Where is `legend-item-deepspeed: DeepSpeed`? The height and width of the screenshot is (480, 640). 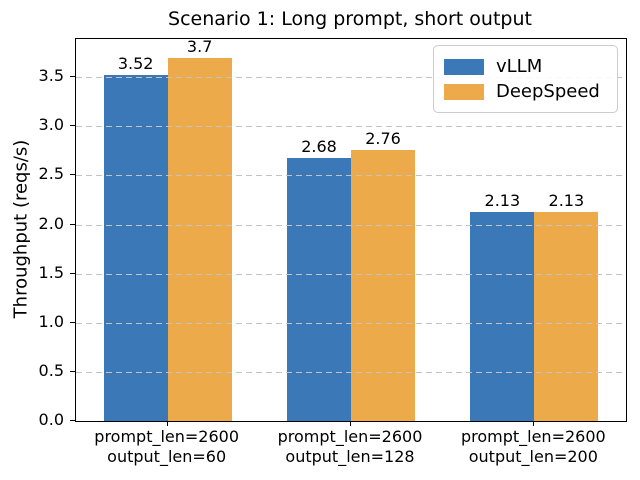
legend-item-deepspeed: DeepSpeed is located at coordinates (525, 91).